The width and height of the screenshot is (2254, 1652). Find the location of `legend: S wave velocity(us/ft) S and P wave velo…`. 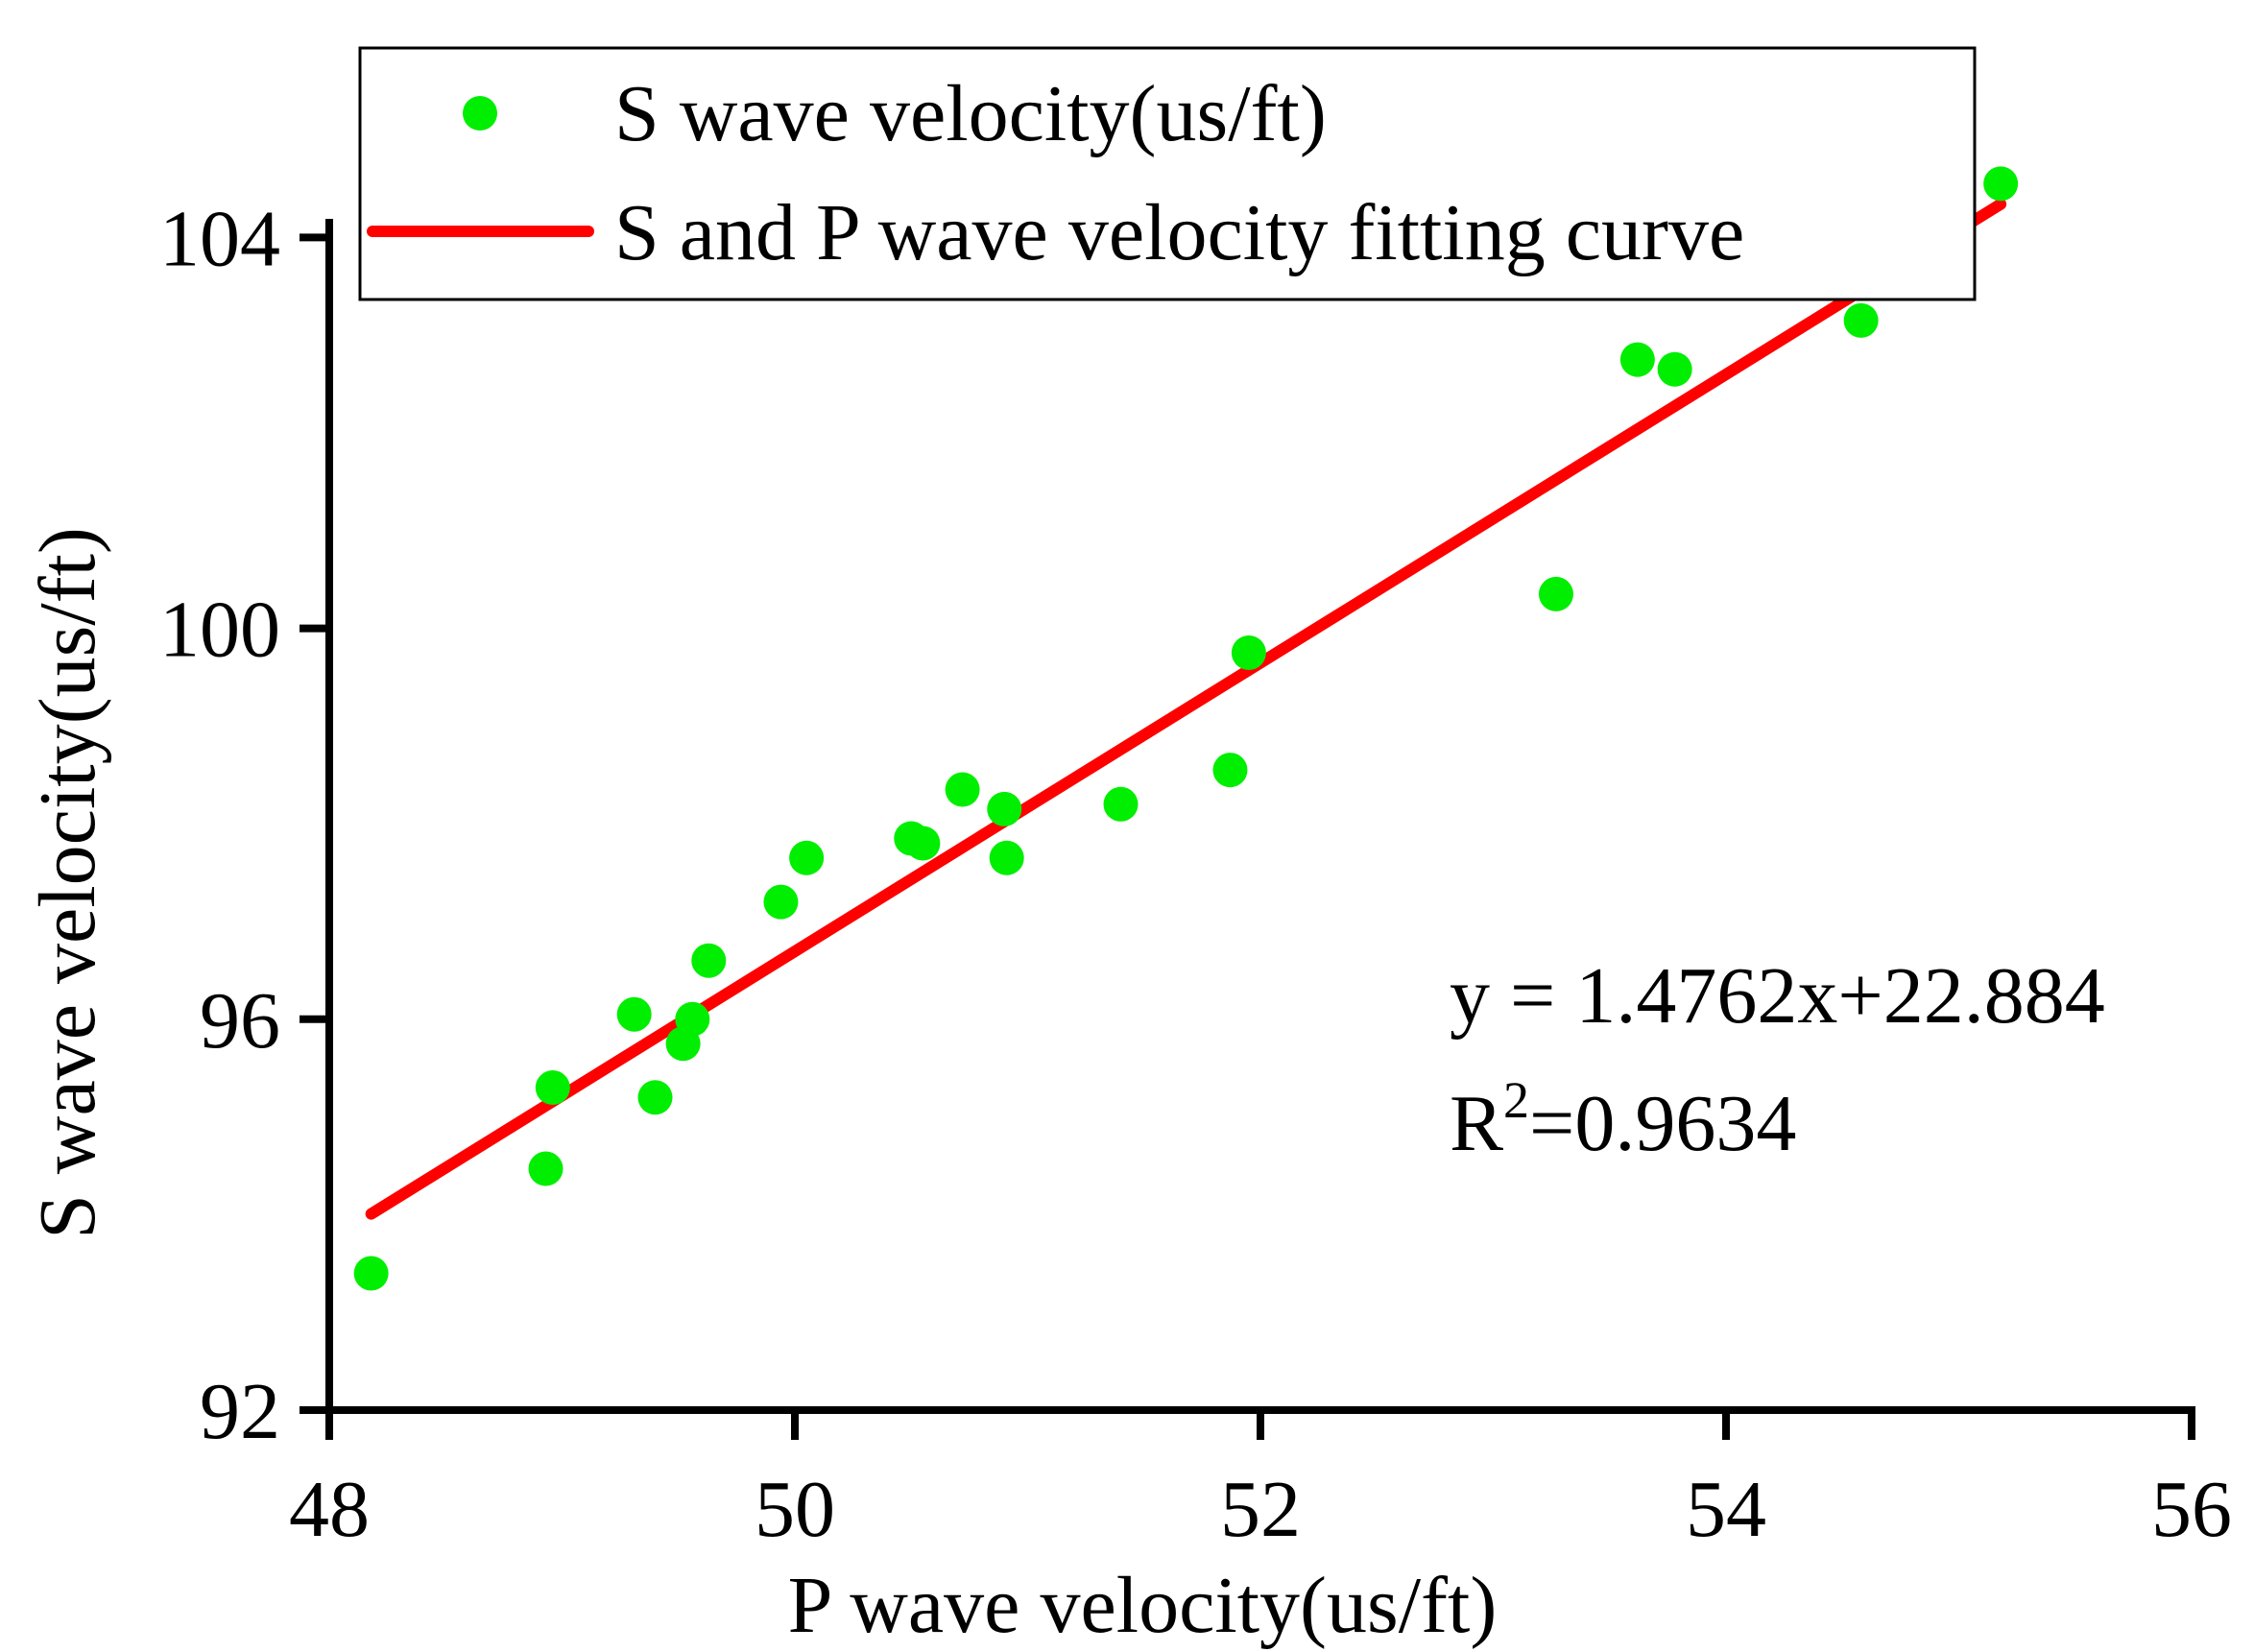

legend: S wave velocity(us/ft) S and P wave velo… is located at coordinates (1167, 173).